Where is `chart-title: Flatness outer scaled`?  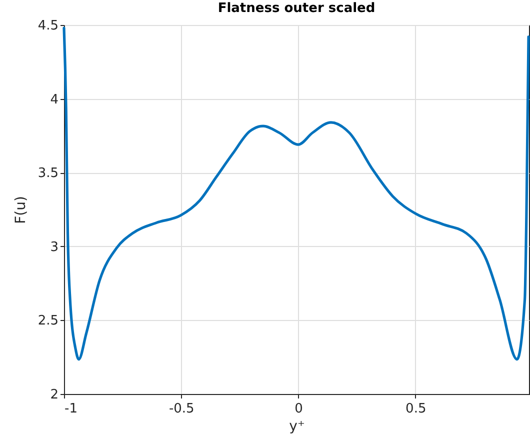 chart-title: Flatness outer scaled is located at coordinates (297, 8).